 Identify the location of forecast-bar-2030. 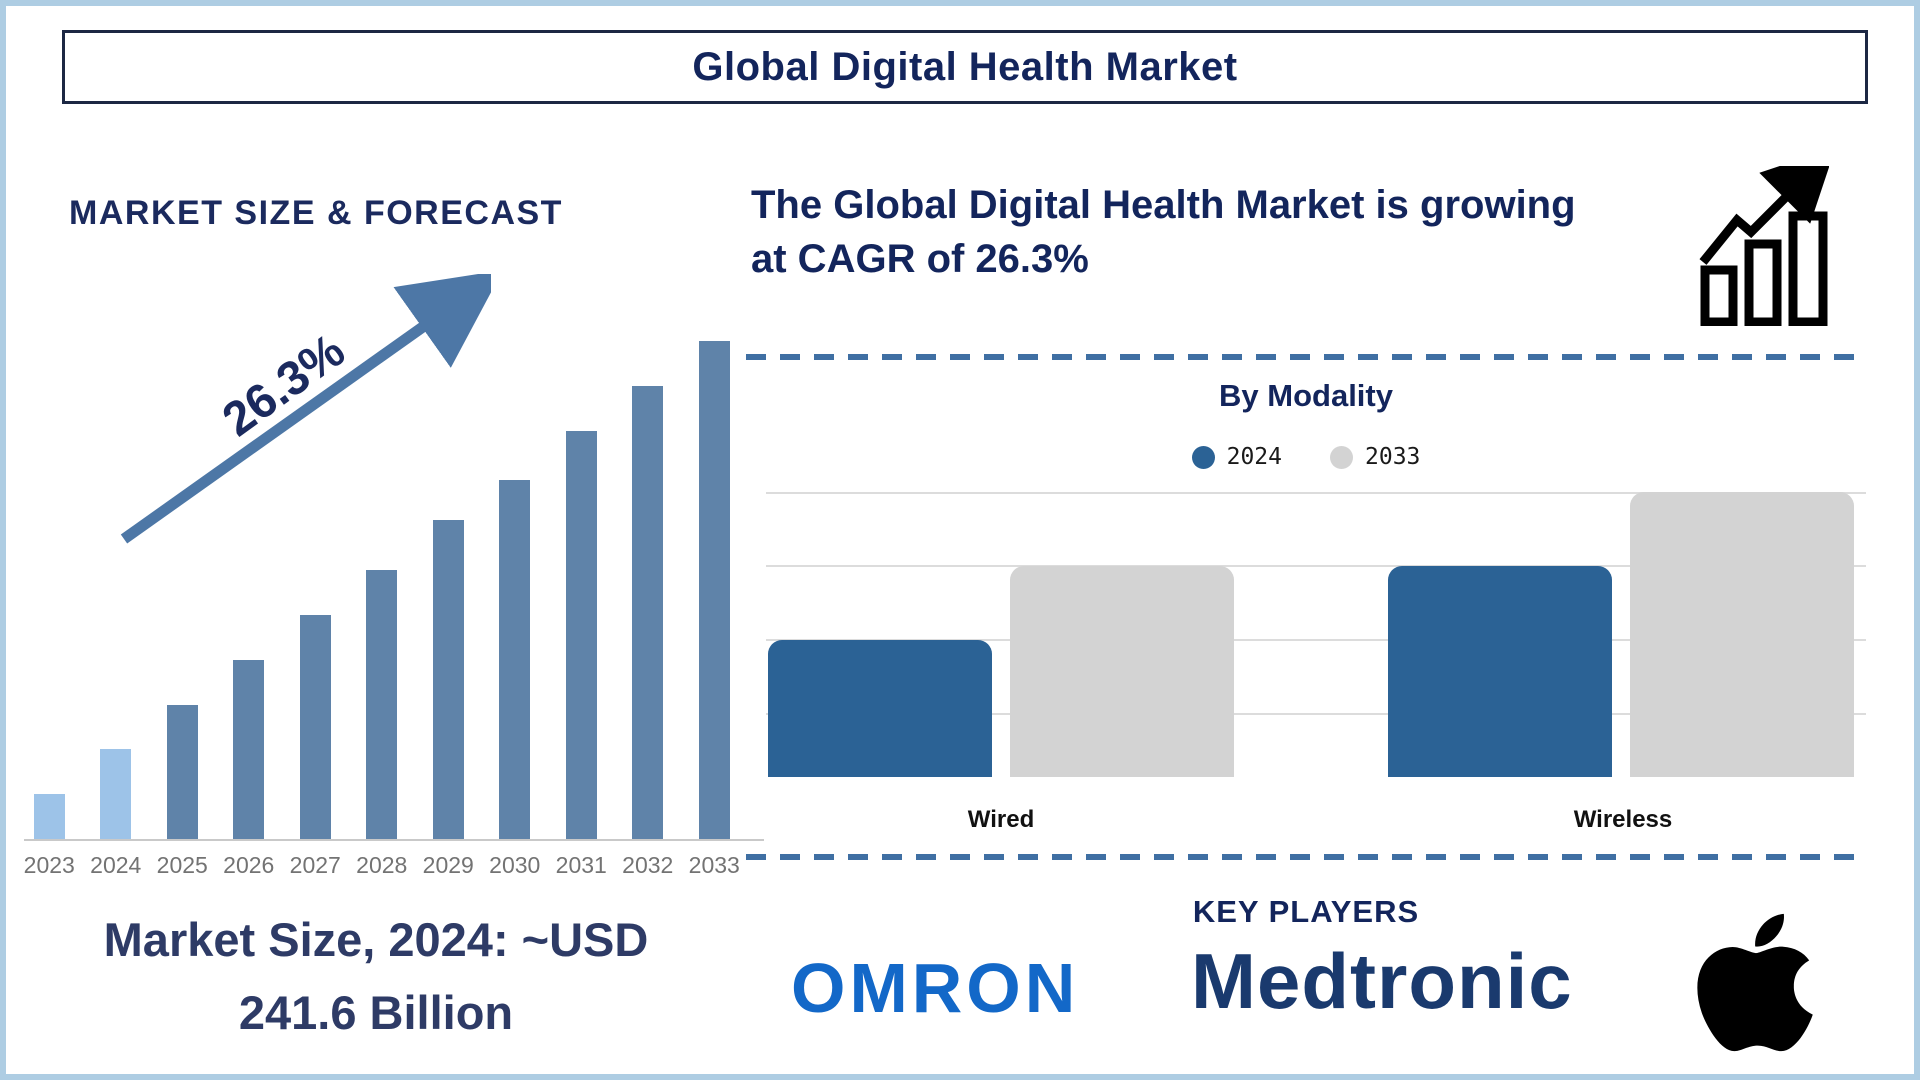
(515, 659).